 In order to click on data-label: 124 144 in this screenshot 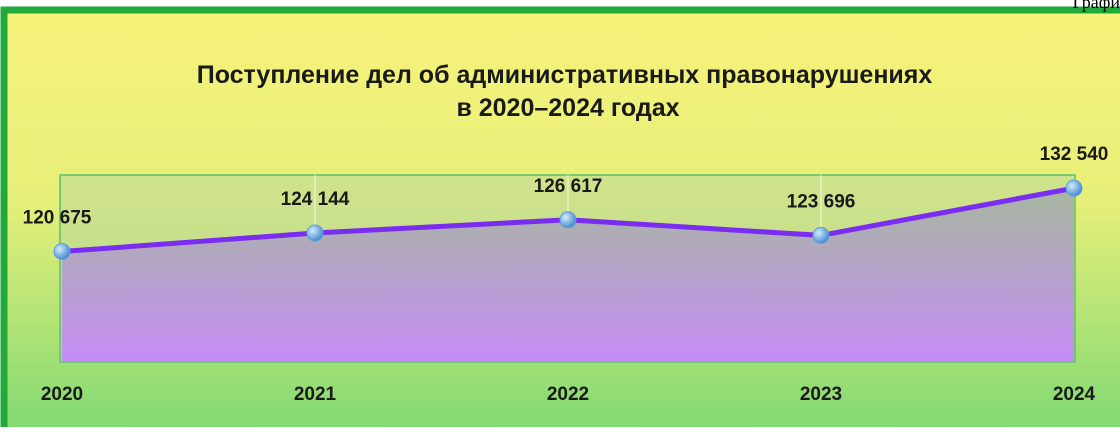, I will do `click(315, 199)`.